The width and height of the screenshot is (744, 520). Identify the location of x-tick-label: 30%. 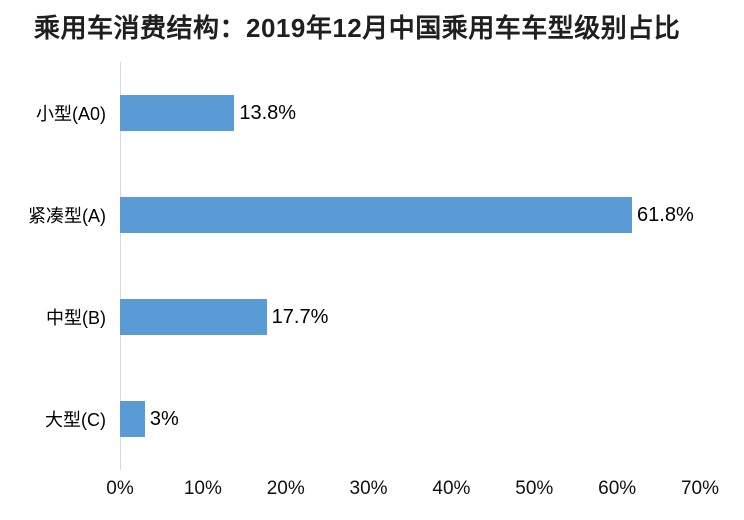
(368, 488).